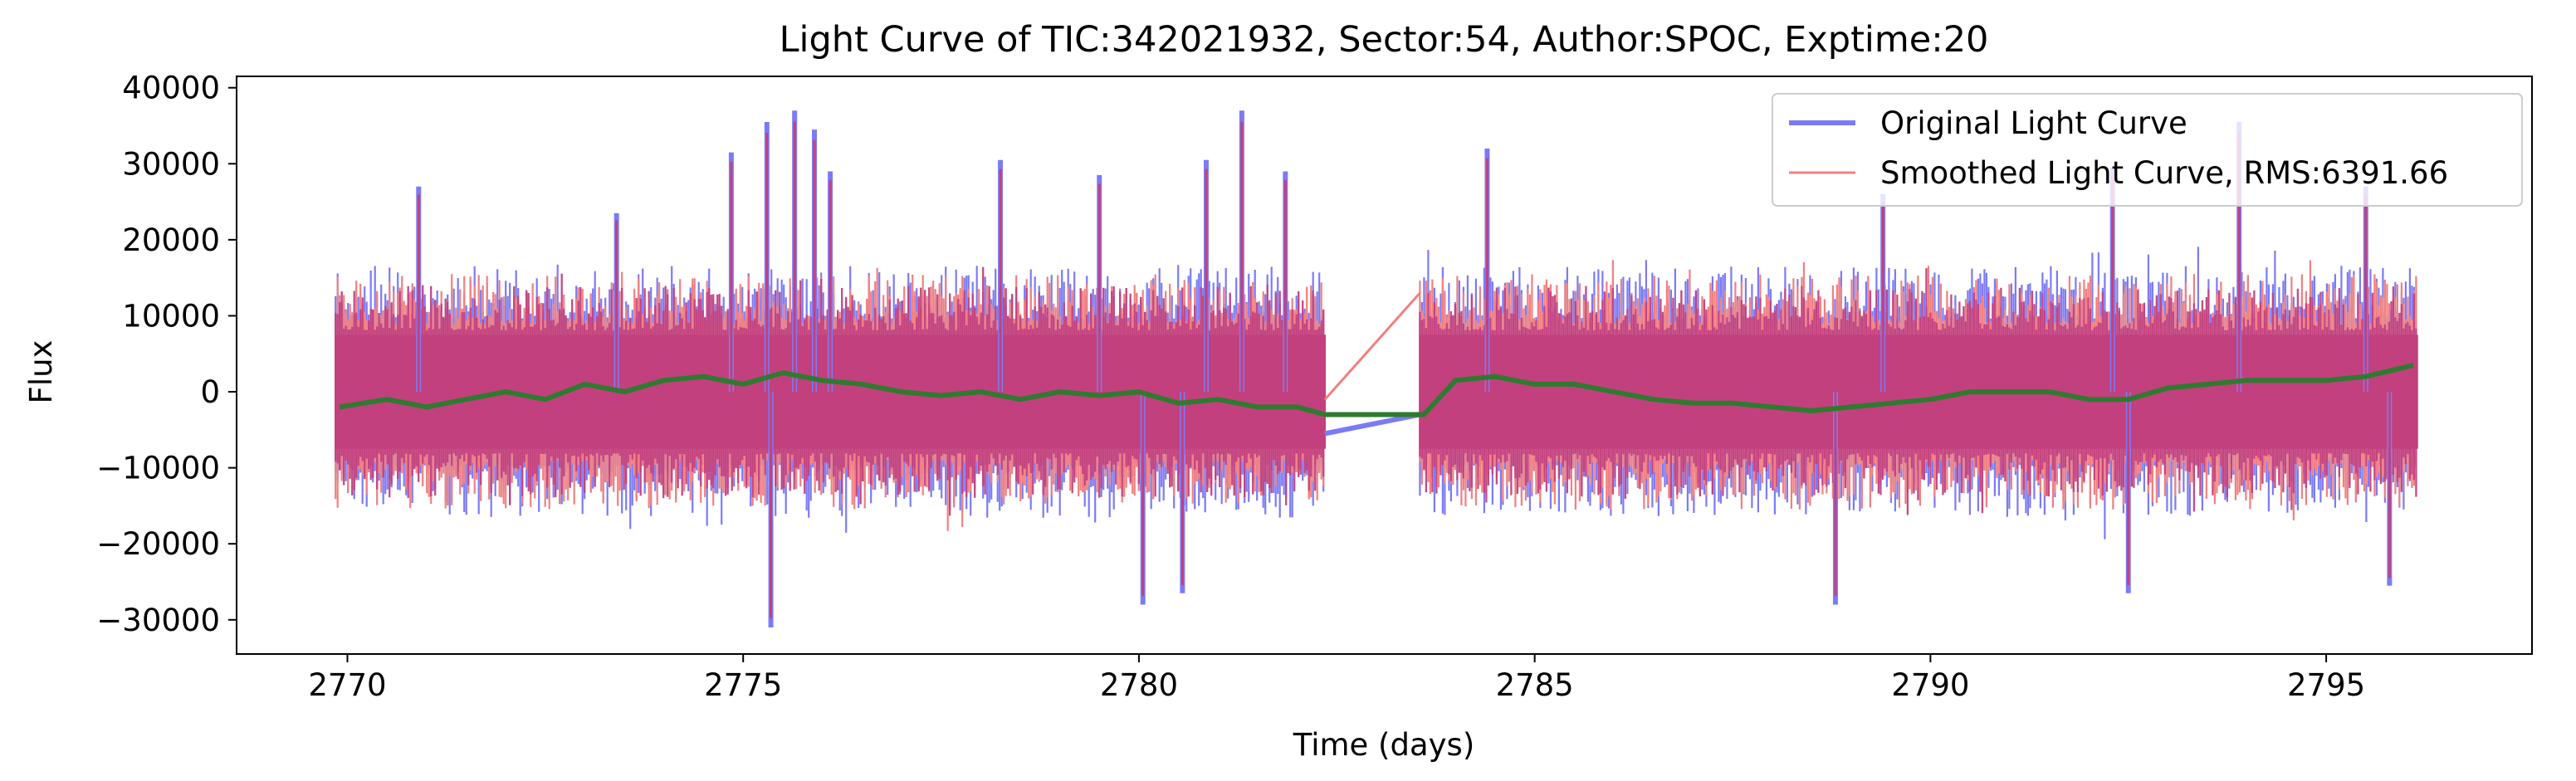 This screenshot has height=781, width=2576. What do you see at coordinates (158, 468) in the screenshot?
I see `y-tick-label--10000: −10000` at bounding box center [158, 468].